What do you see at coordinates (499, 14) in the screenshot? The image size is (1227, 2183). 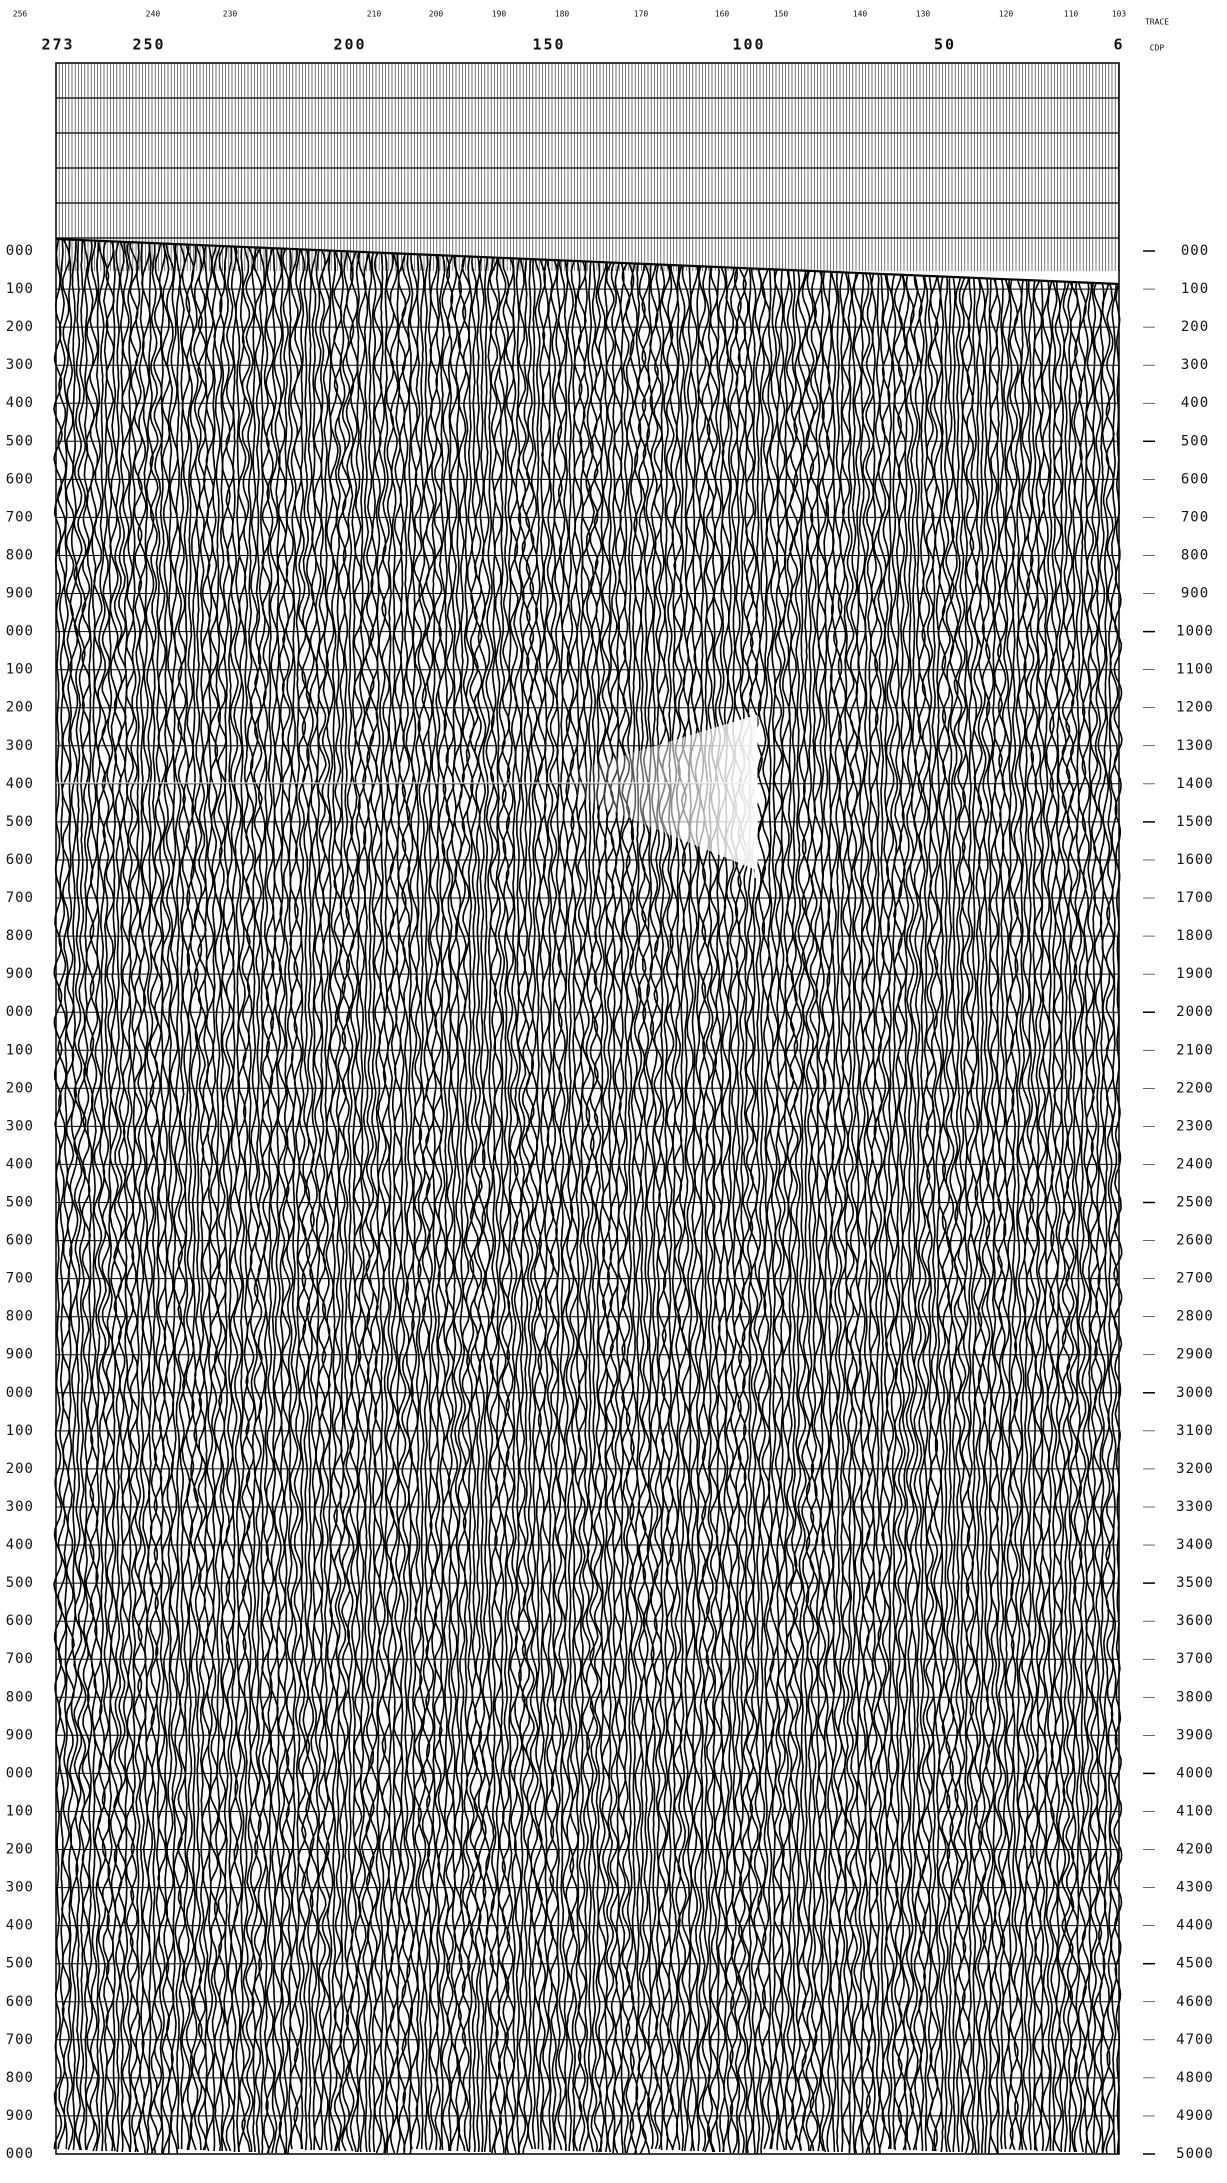 I see `trace-label: 190` at bounding box center [499, 14].